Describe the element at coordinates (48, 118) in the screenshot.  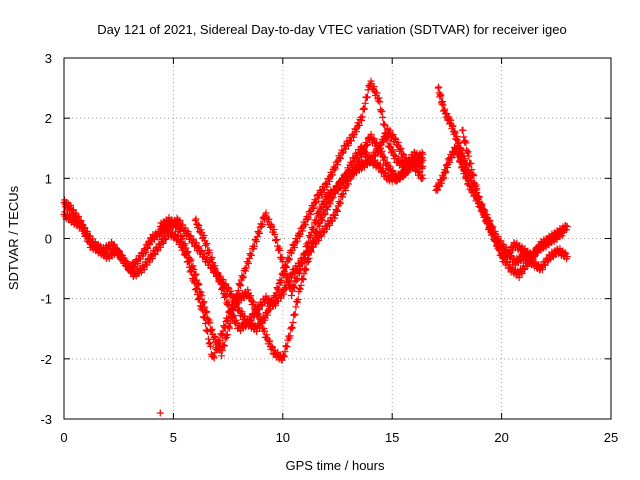
I see `y-tick-label: 2` at that location.